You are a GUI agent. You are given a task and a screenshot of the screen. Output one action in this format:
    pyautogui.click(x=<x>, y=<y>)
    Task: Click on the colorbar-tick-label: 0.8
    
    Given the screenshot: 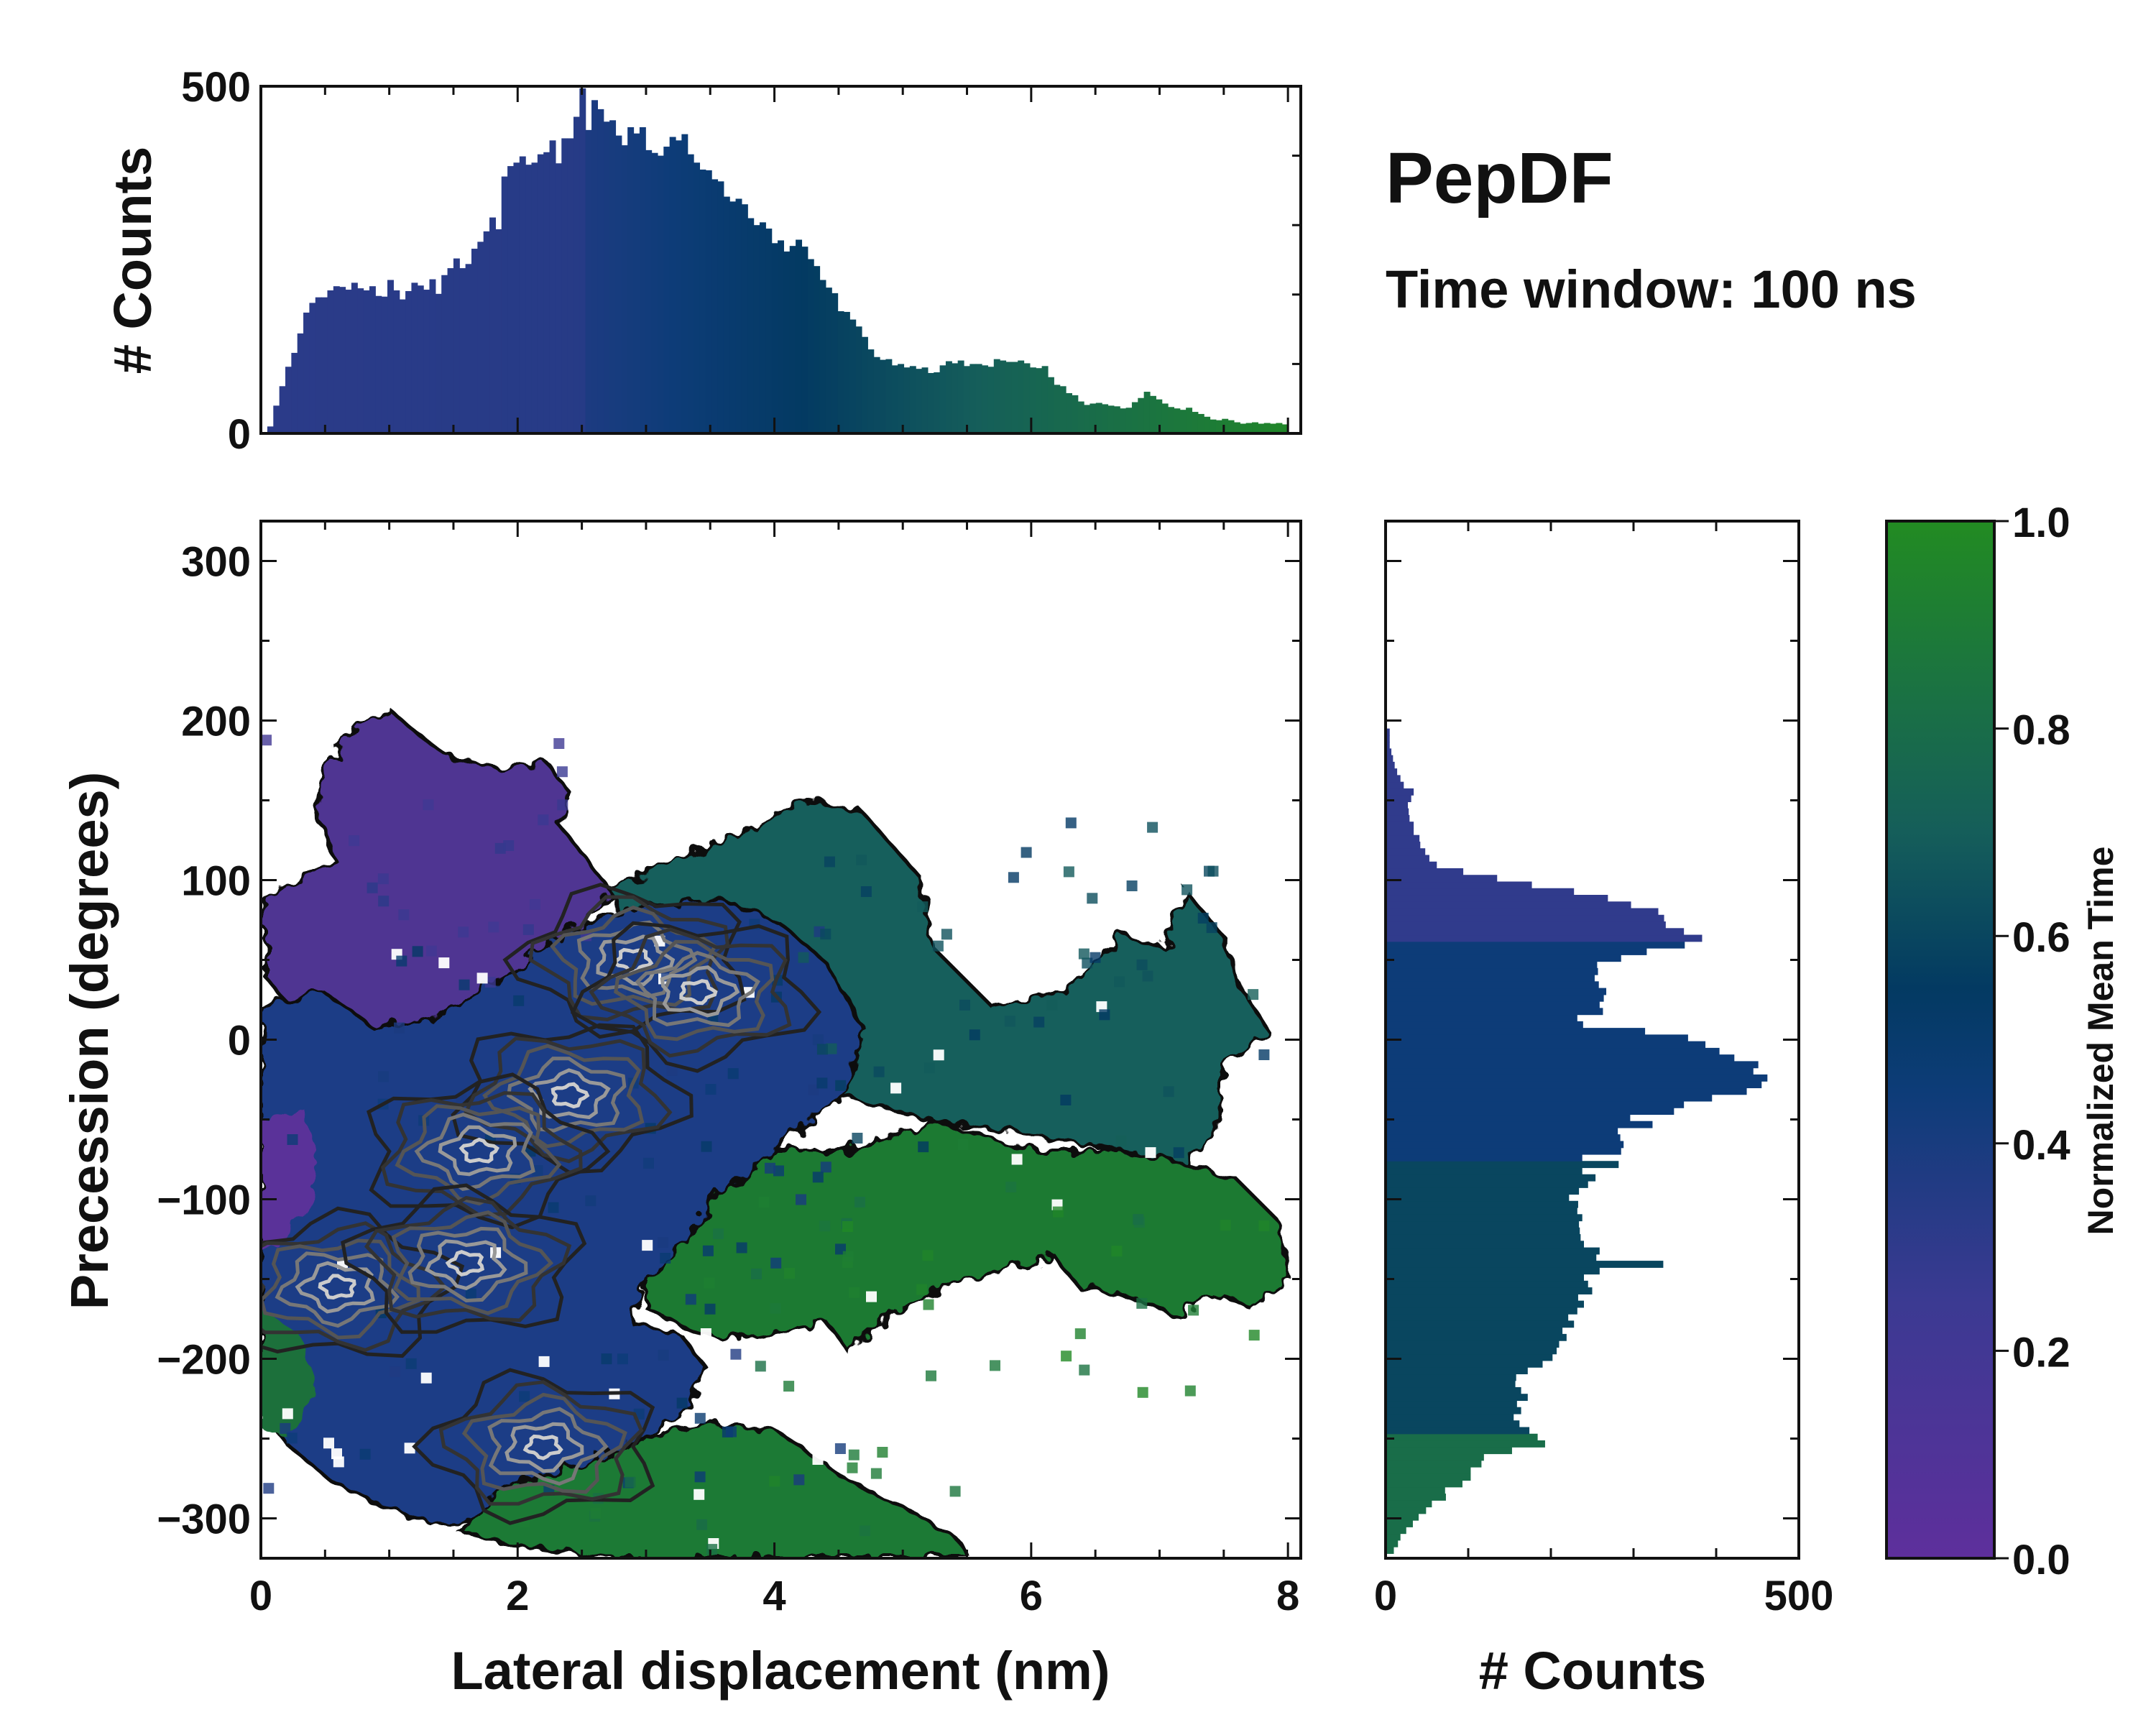 What is the action you would take?
    pyautogui.click(x=2041, y=730)
    